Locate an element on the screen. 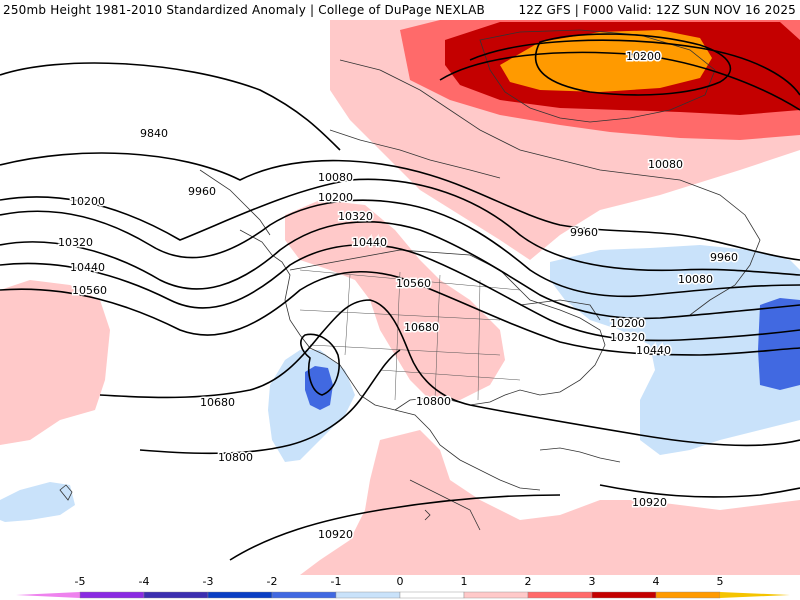 This screenshot has width=800, height=600. contour-label: 9840 is located at coordinates (154, 133).